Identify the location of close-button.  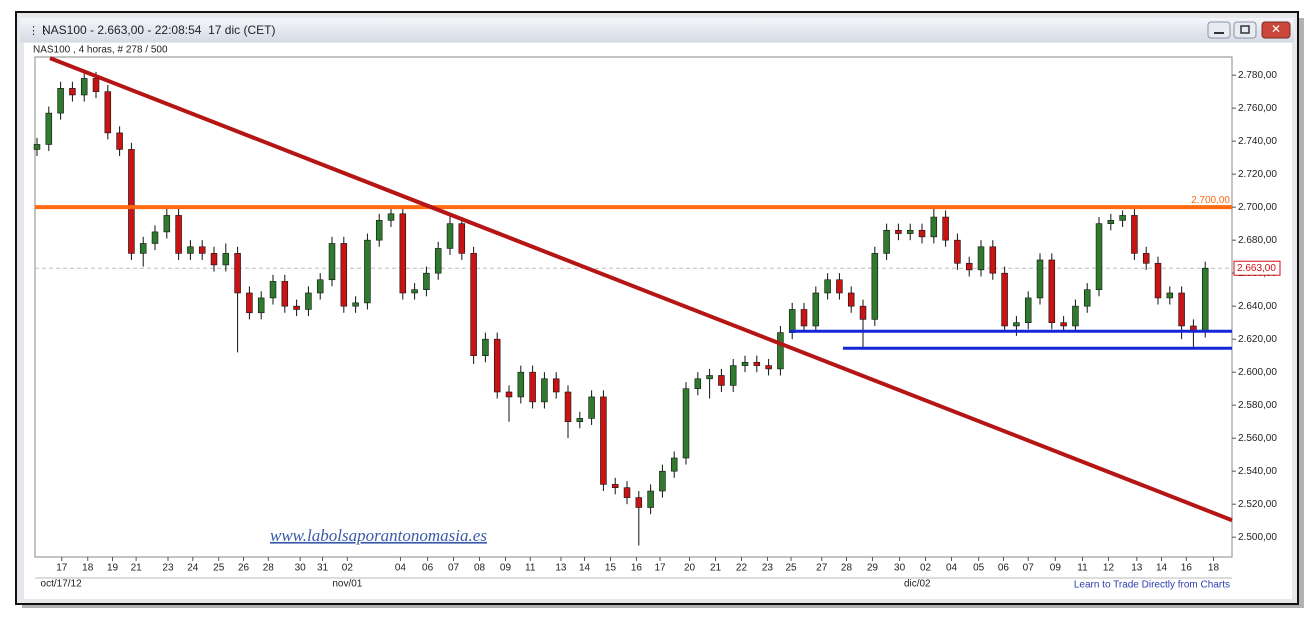
(1276, 30).